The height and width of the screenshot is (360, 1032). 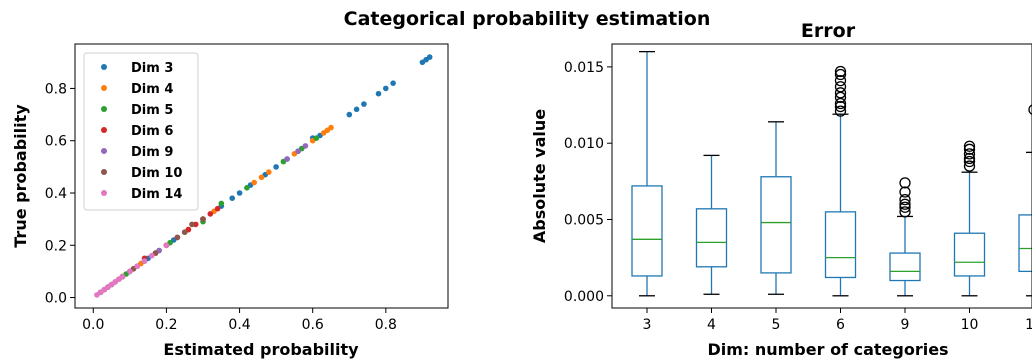 I want to click on legend-label: Dim 9, so click(x=152, y=152).